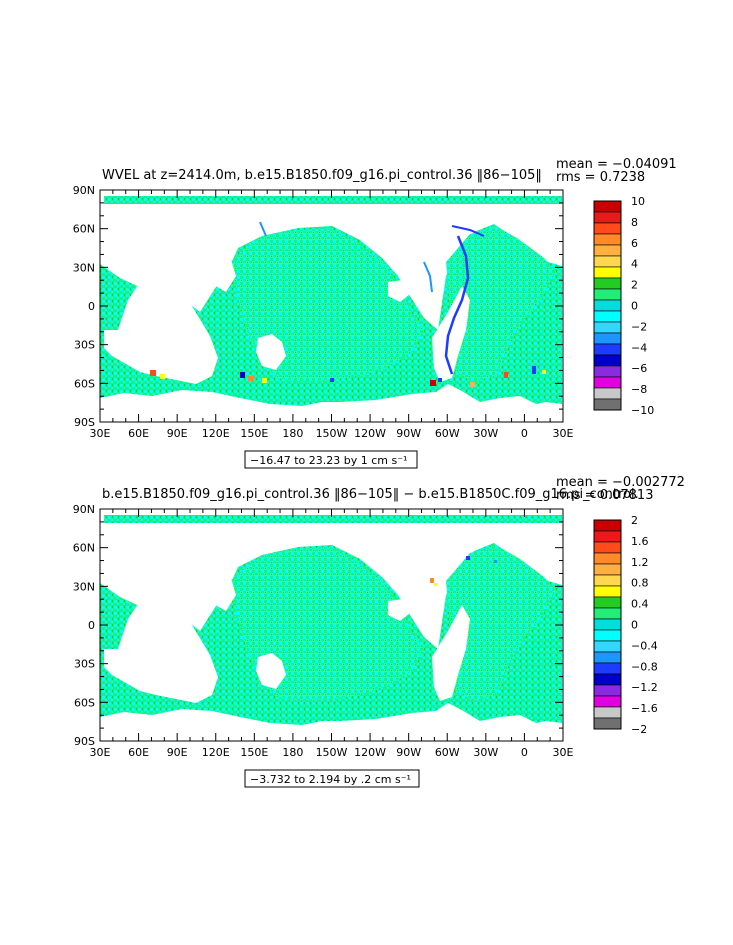  I want to click on colorbar-label: 1.2, so click(640, 562).